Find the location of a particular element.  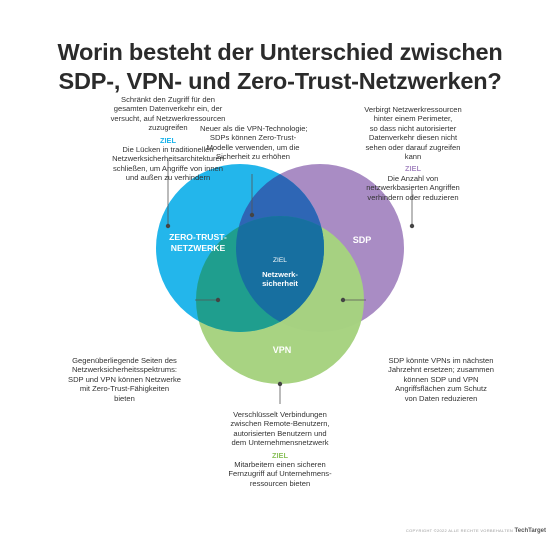

overlap-center is located at coordinates (280, 274).